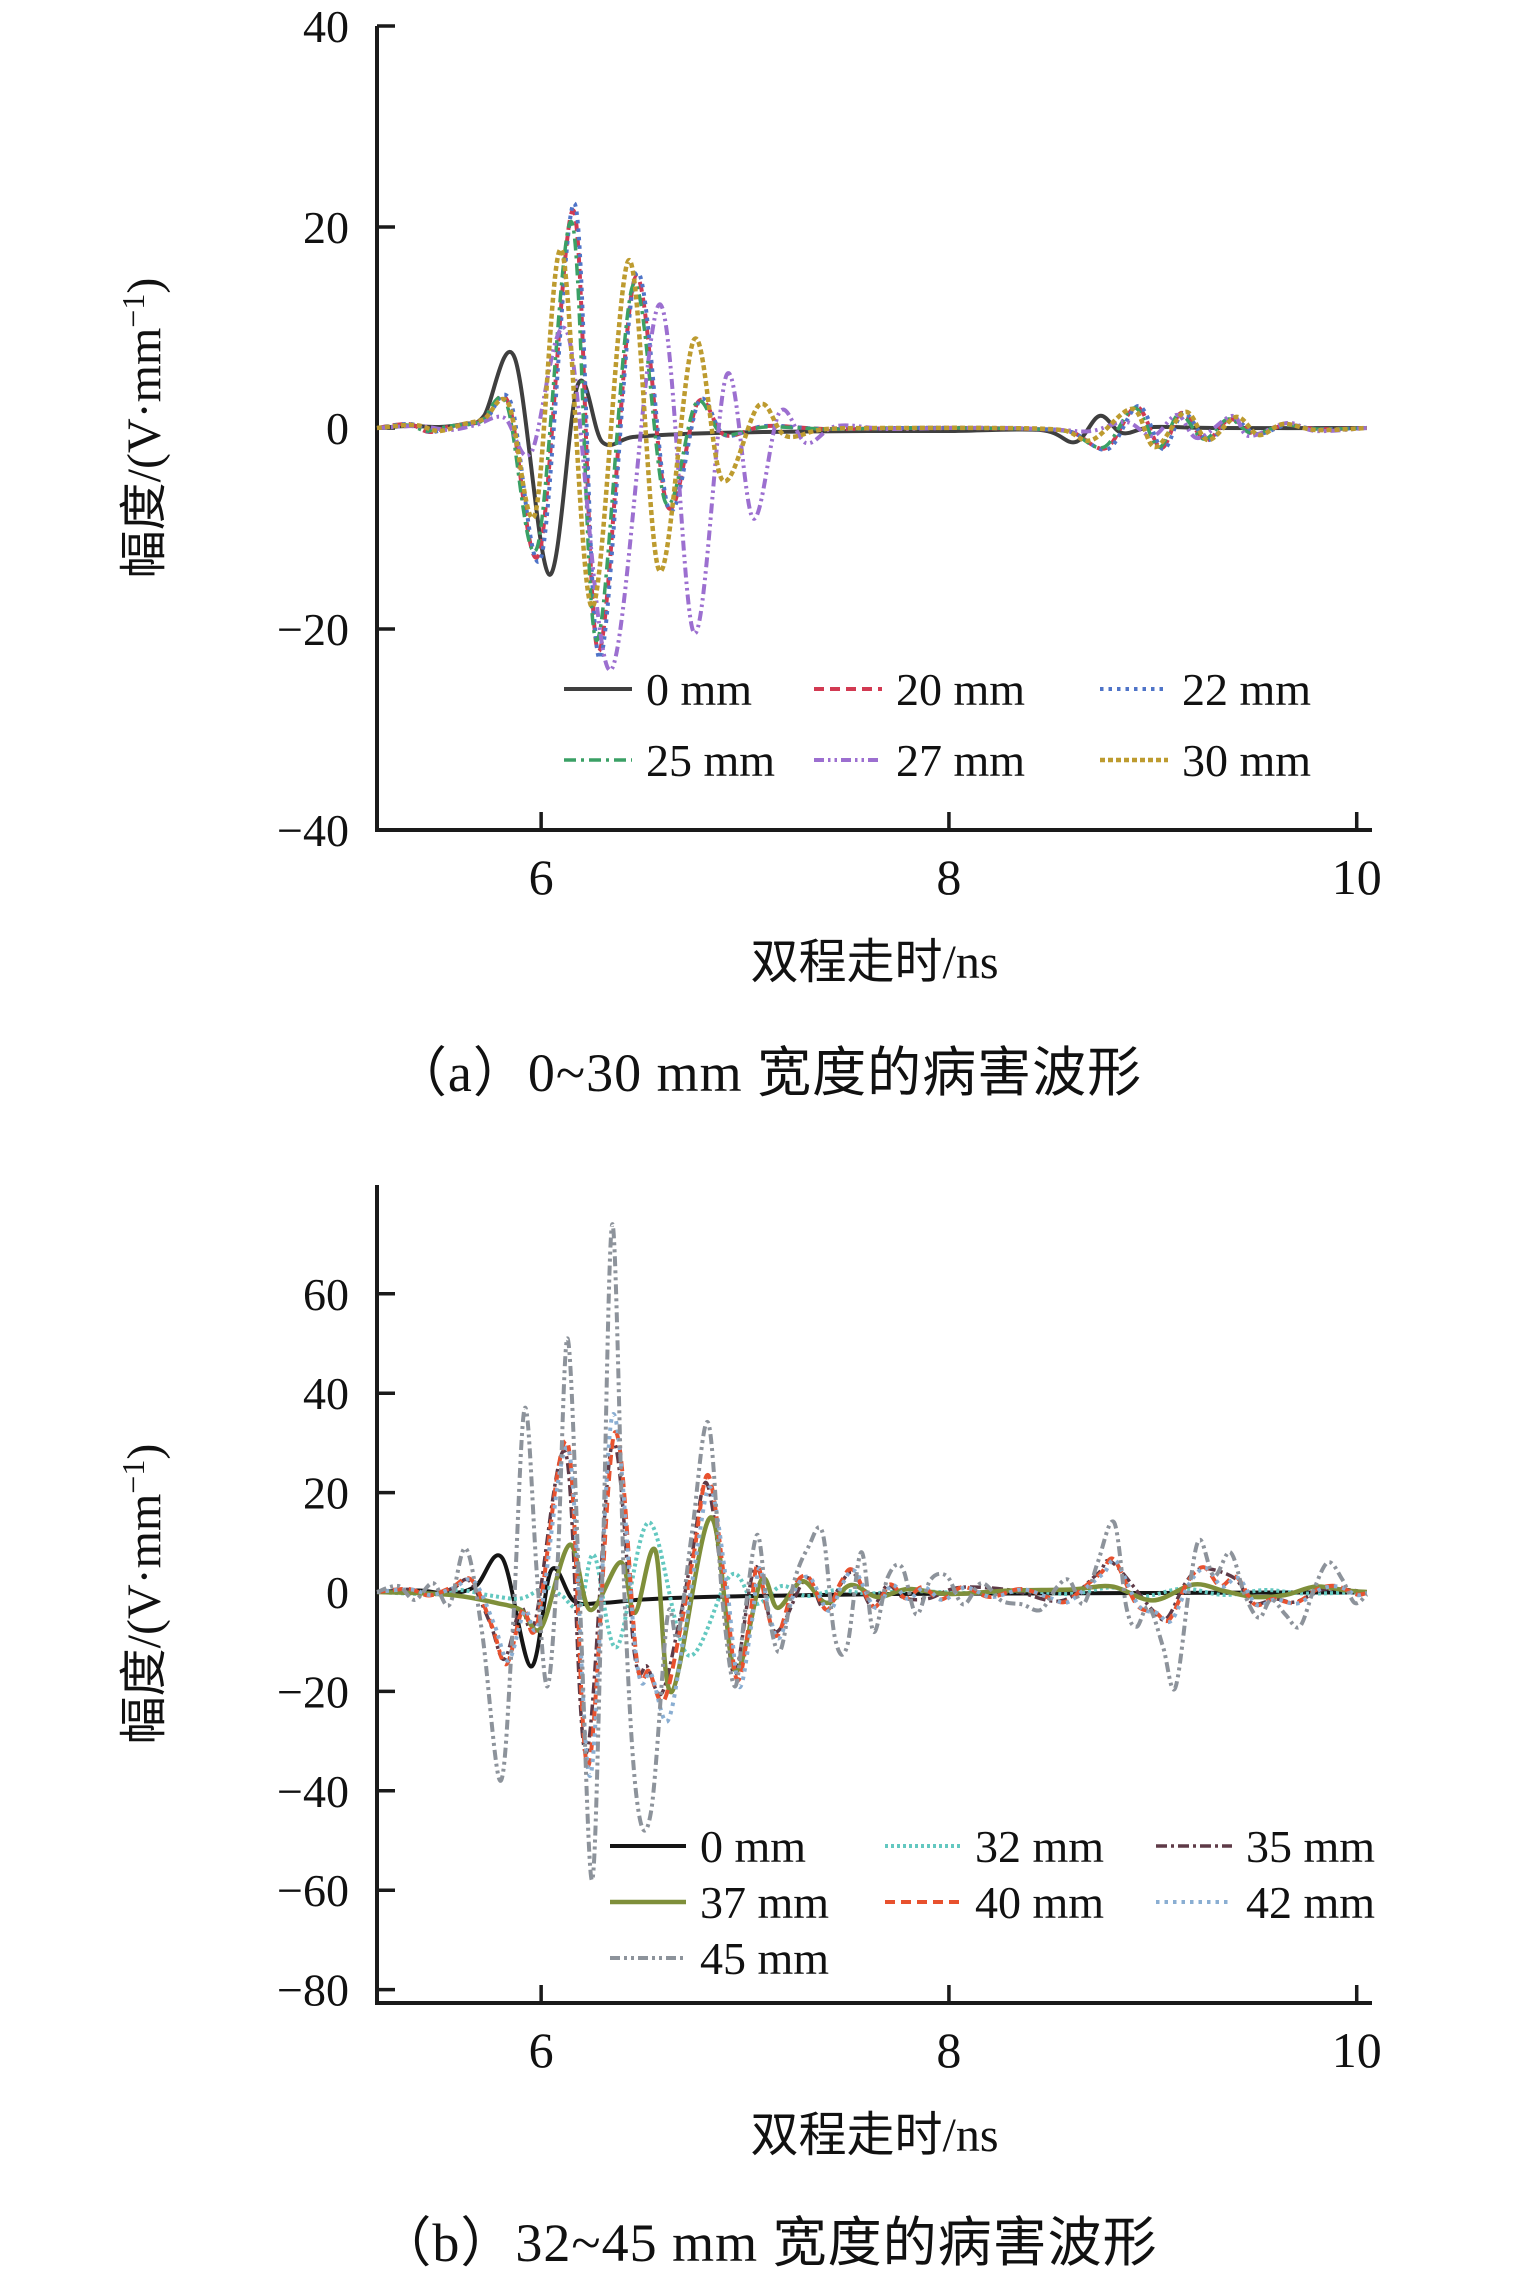 This screenshot has width=1535, height=2283. I want to click on legend-label-30-mm: 30 mm, so click(1246, 760).